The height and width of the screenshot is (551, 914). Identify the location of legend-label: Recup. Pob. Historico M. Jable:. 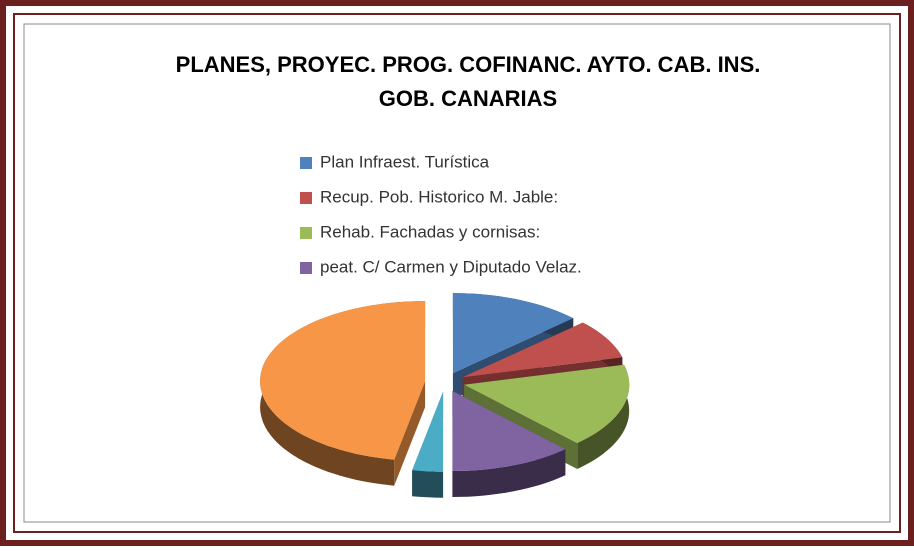
(439, 196).